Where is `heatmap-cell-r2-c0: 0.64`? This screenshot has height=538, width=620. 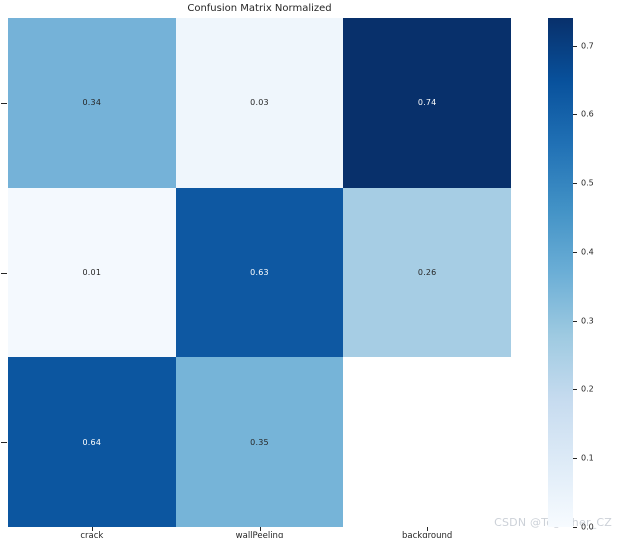
heatmap-cell-r2-c0: 0.64 is located at coordinates (92, 442).